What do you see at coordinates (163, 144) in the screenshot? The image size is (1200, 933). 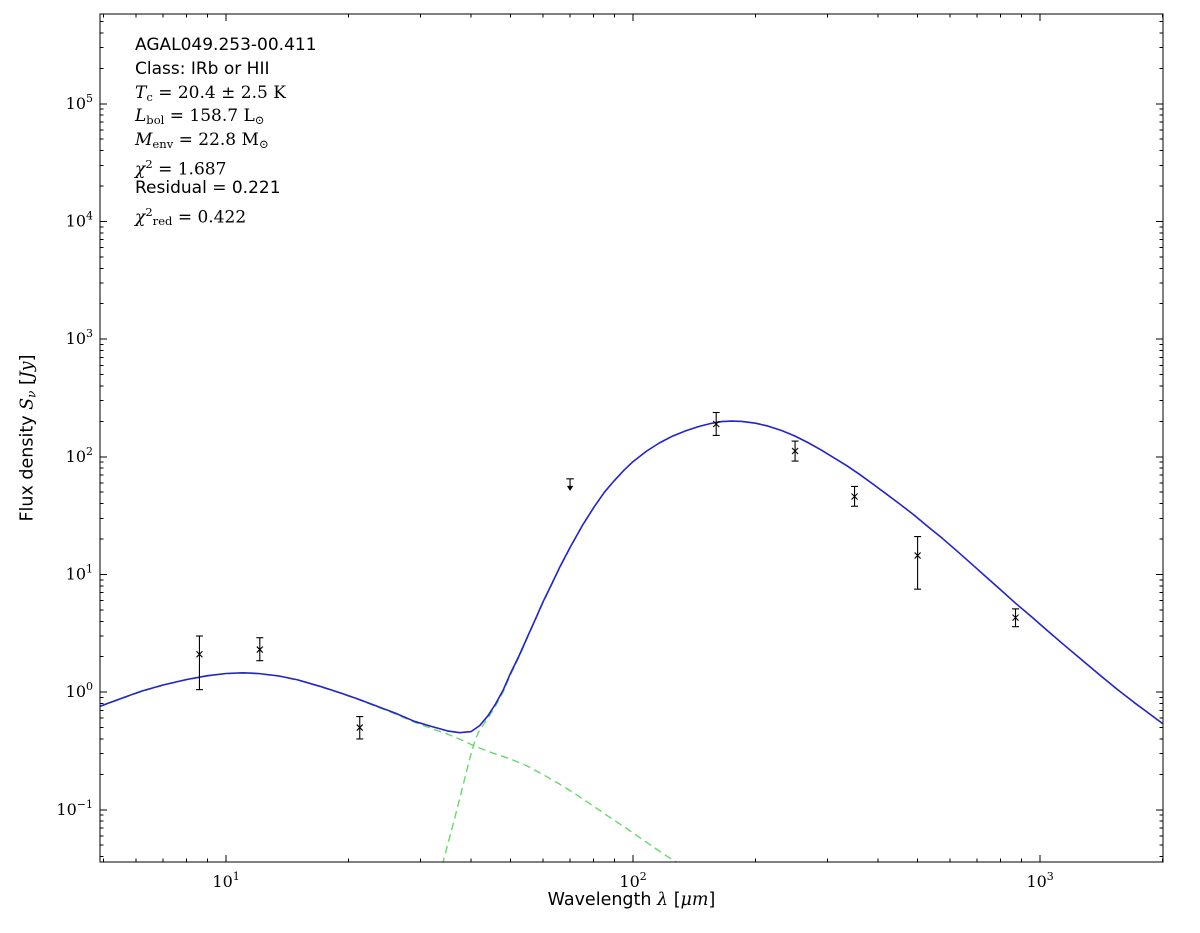 I see `text-segment: env` at bounding box center [163, 144].